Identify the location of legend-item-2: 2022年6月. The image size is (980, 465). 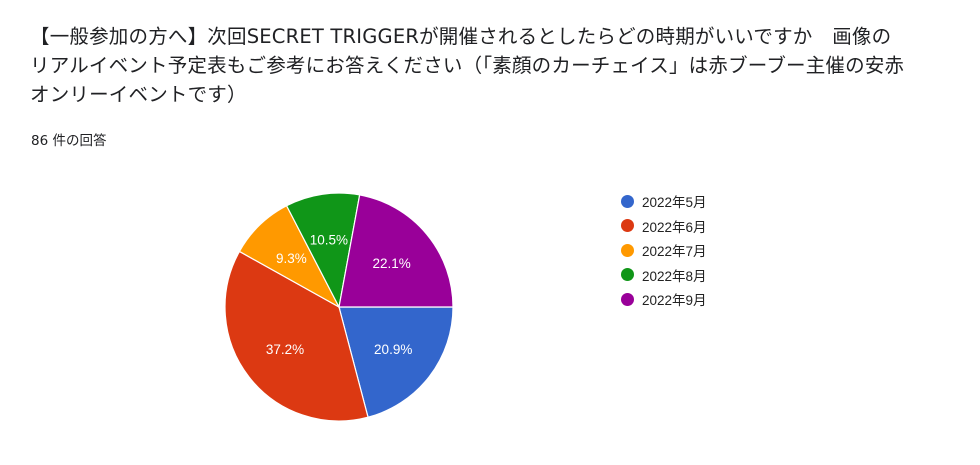
(664, 226).